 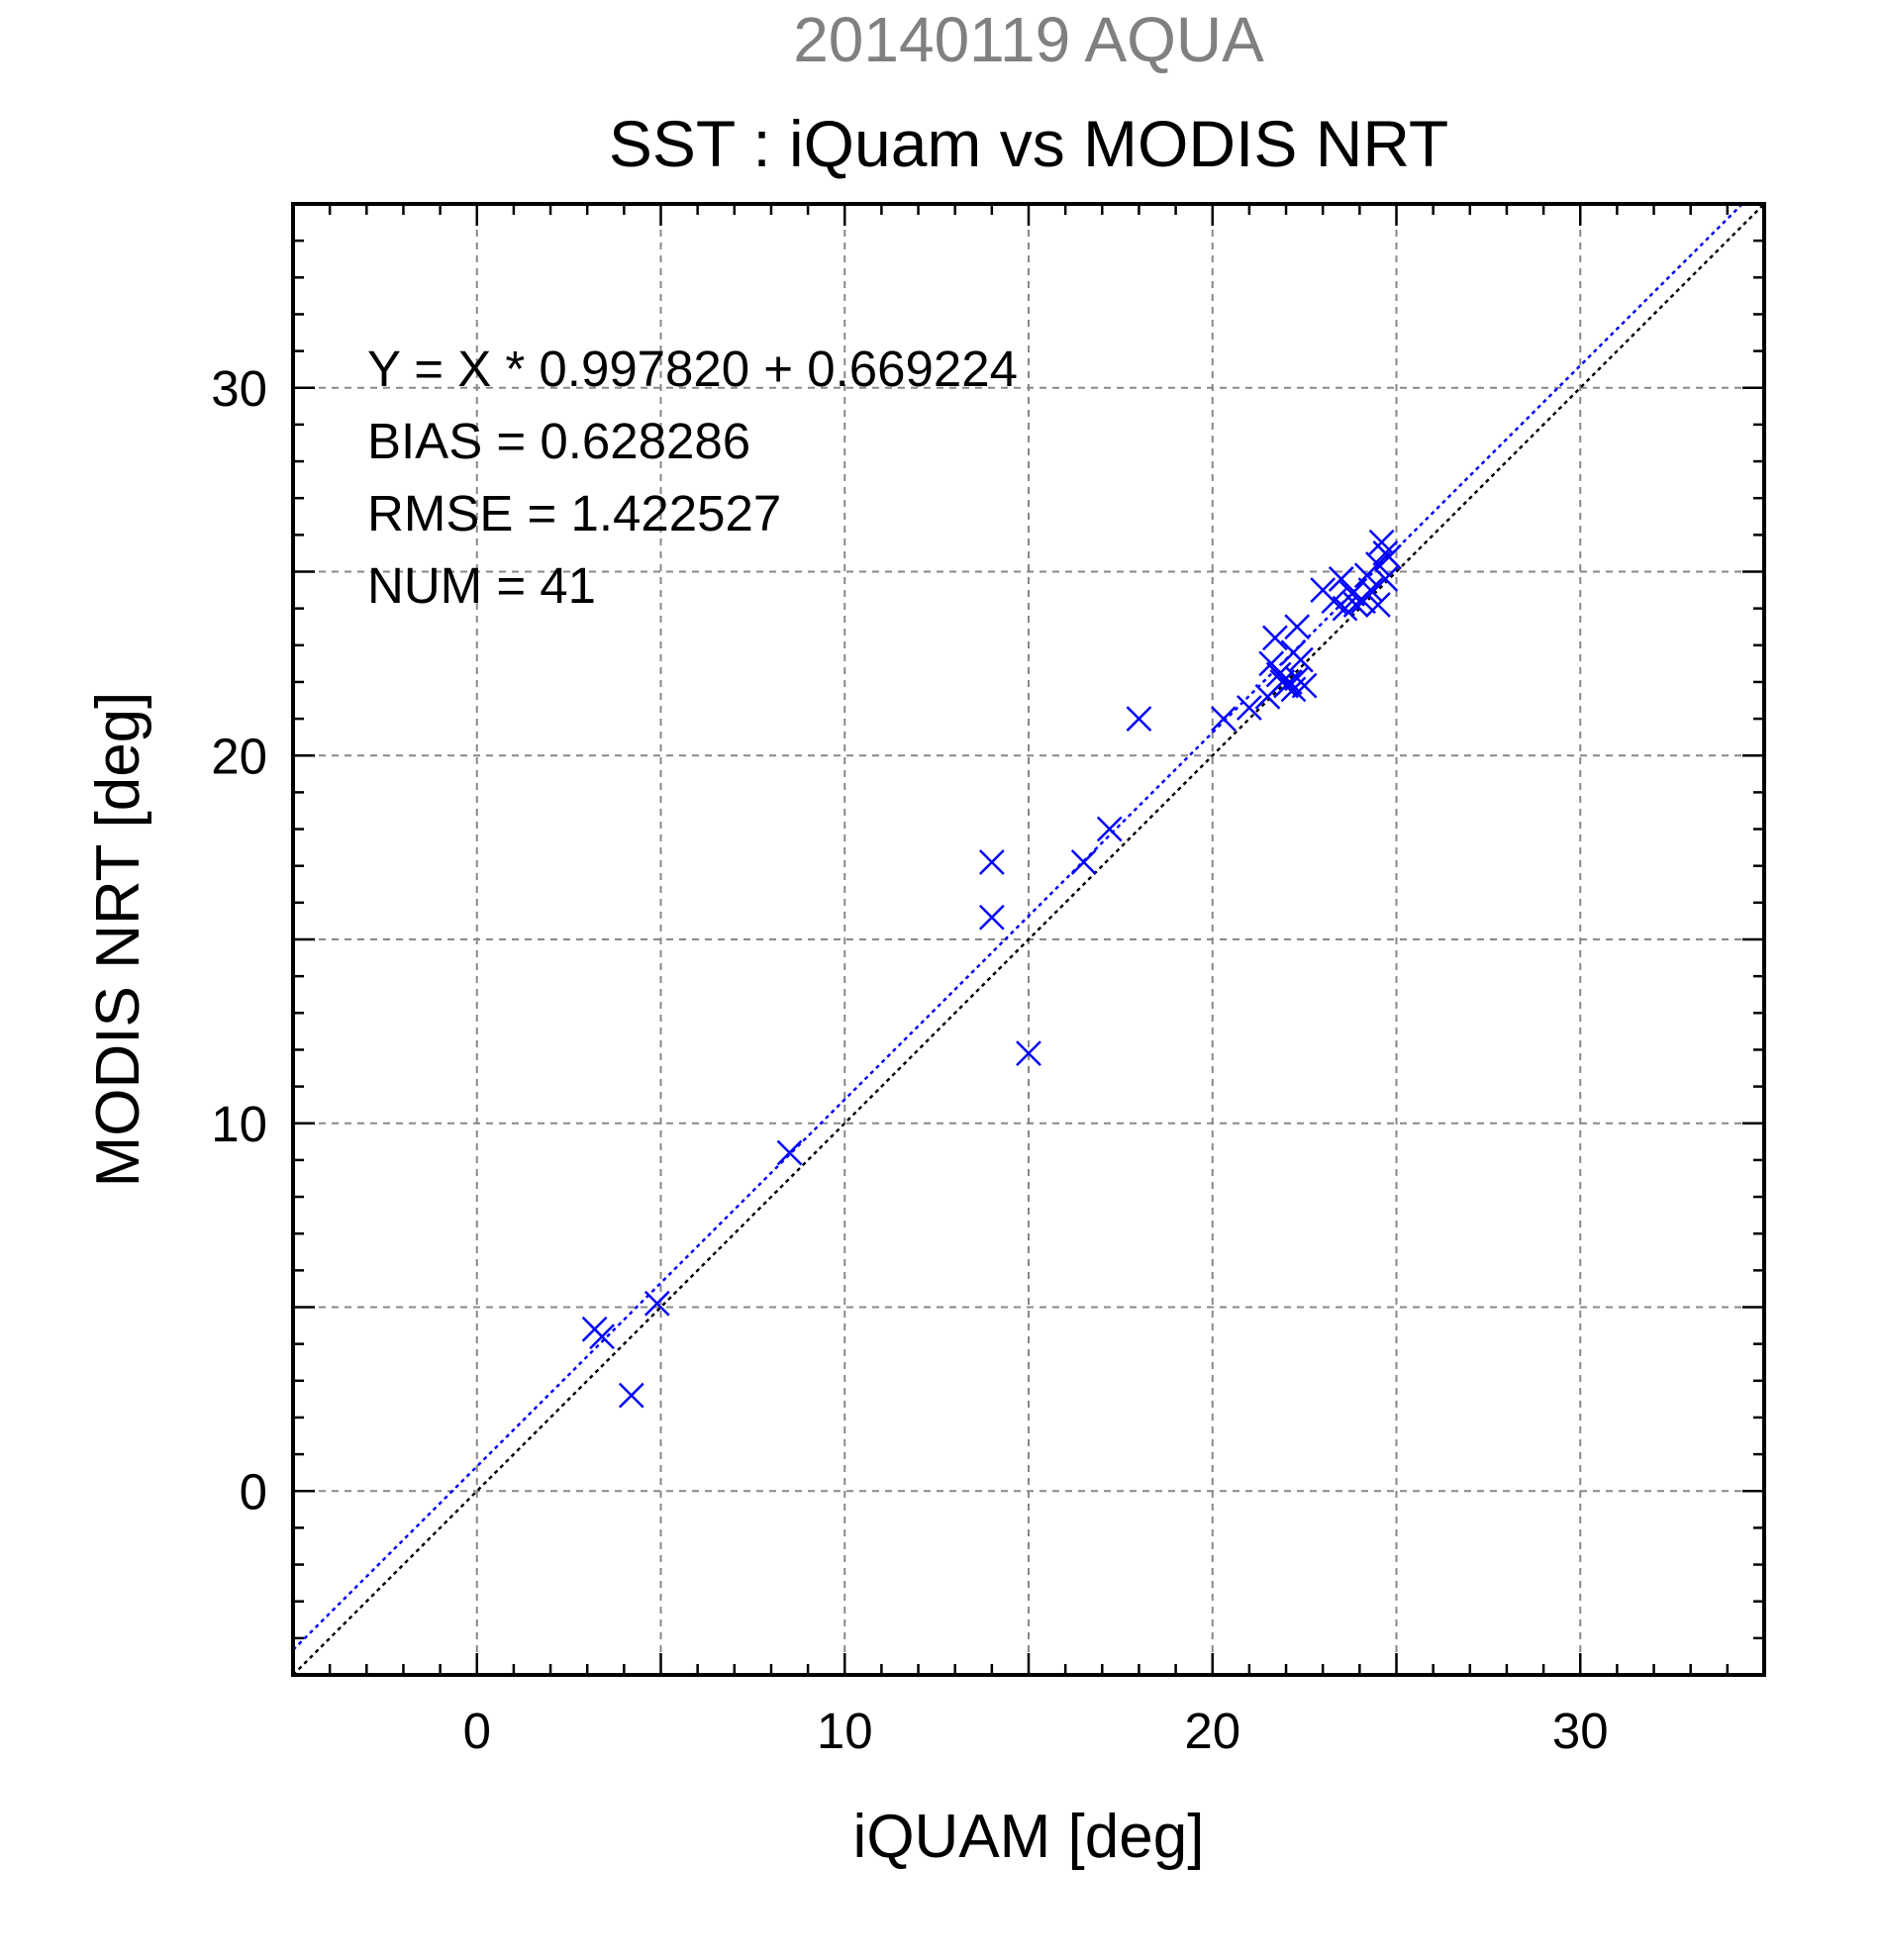 I want to click on chart-subtitle: 20140119 AQUA, so click(x=1028, y=39).